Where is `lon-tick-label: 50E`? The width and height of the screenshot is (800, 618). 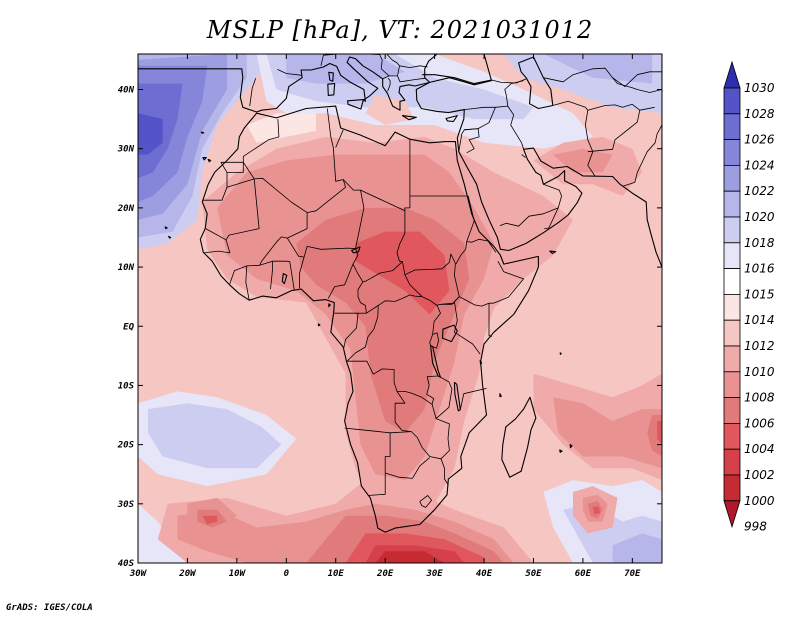 lon-tick-label: 50E is located at coordinates (533, 574).